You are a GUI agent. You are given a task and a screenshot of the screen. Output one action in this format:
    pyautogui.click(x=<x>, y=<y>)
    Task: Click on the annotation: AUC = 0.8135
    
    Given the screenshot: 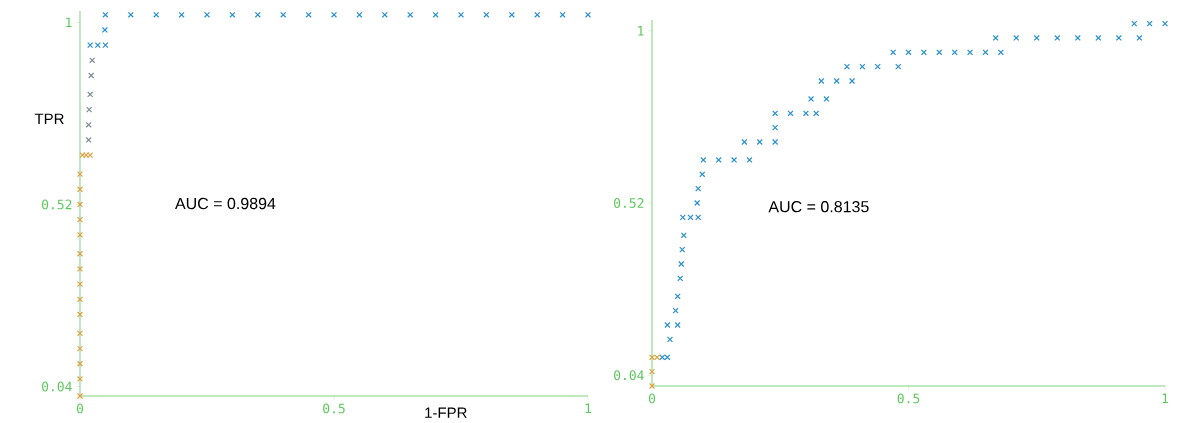 What is the action you would take?
    pyautogui.click(x=818, y=207)
    